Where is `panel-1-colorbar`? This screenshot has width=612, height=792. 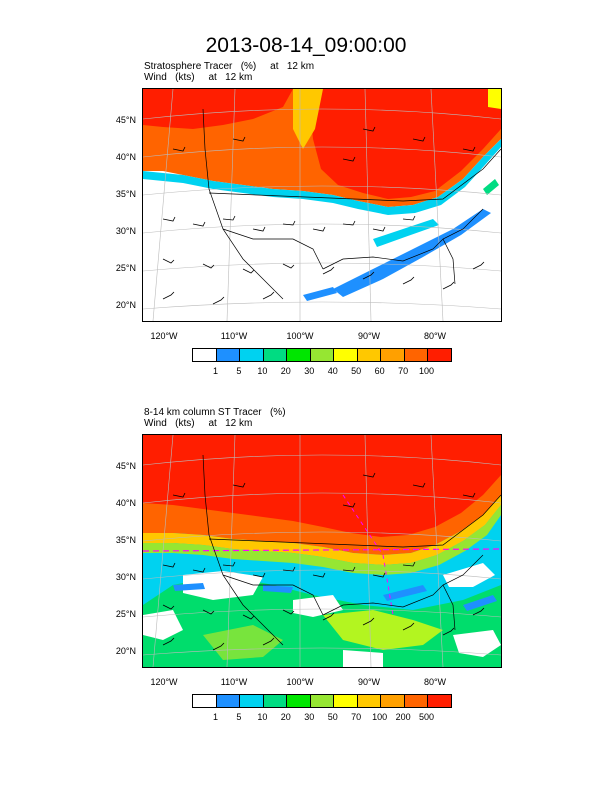
panel-1-colorbar is located at coordinates (322, 355).